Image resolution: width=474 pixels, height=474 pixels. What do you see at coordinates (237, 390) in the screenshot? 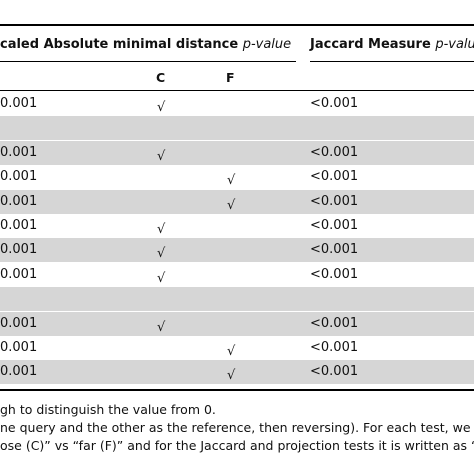
I see `bottom-rule` at bounding box center [237, 390].